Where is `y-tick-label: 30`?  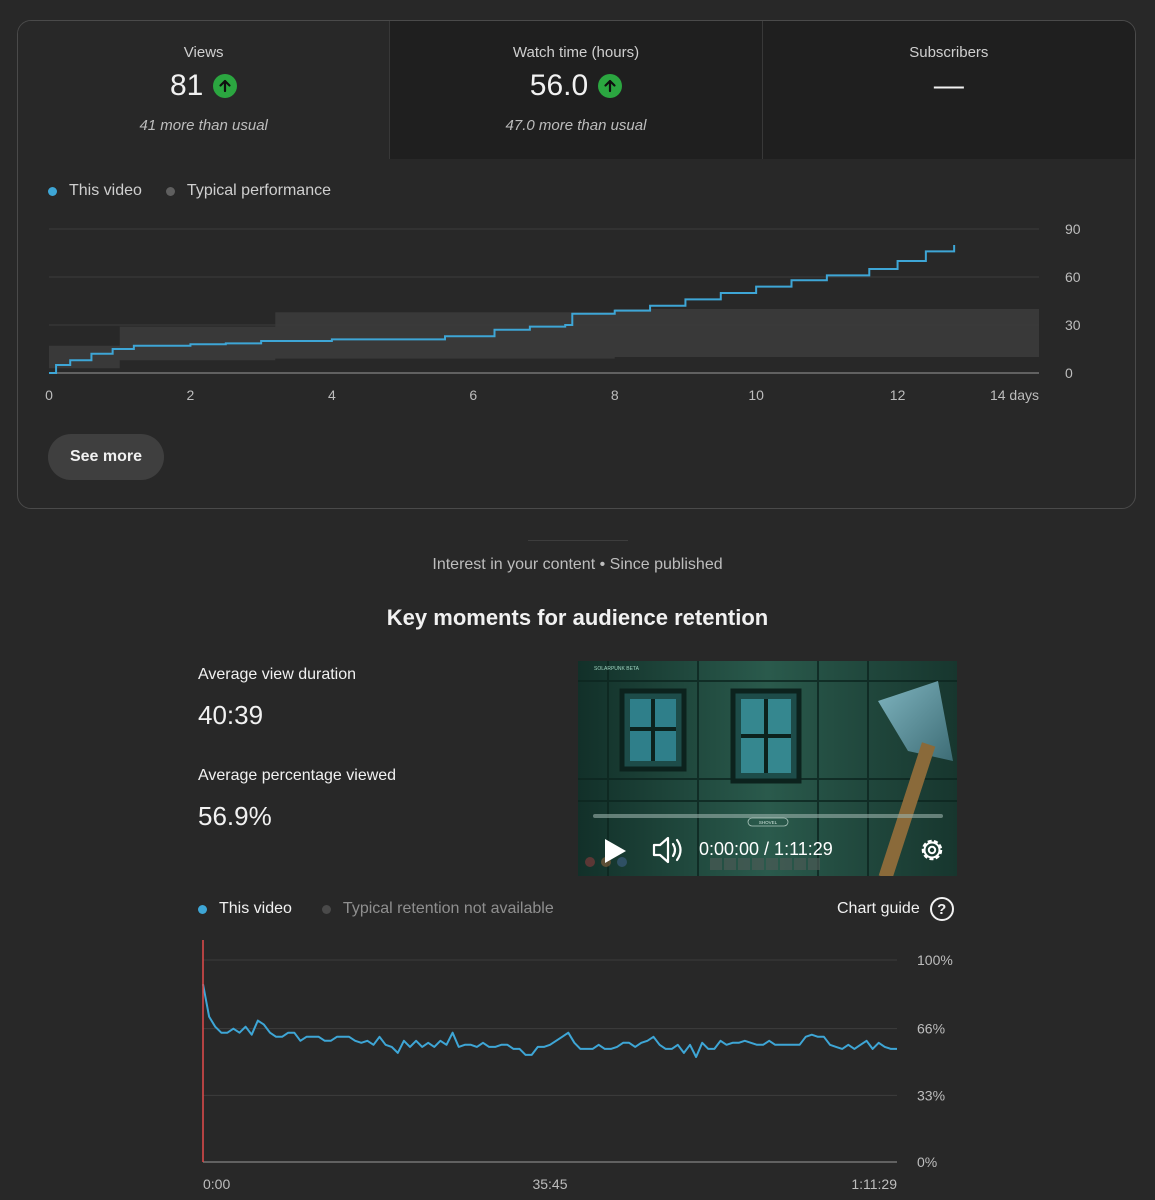 y-tick-label: 30 is located at coordinates (1073, 325).